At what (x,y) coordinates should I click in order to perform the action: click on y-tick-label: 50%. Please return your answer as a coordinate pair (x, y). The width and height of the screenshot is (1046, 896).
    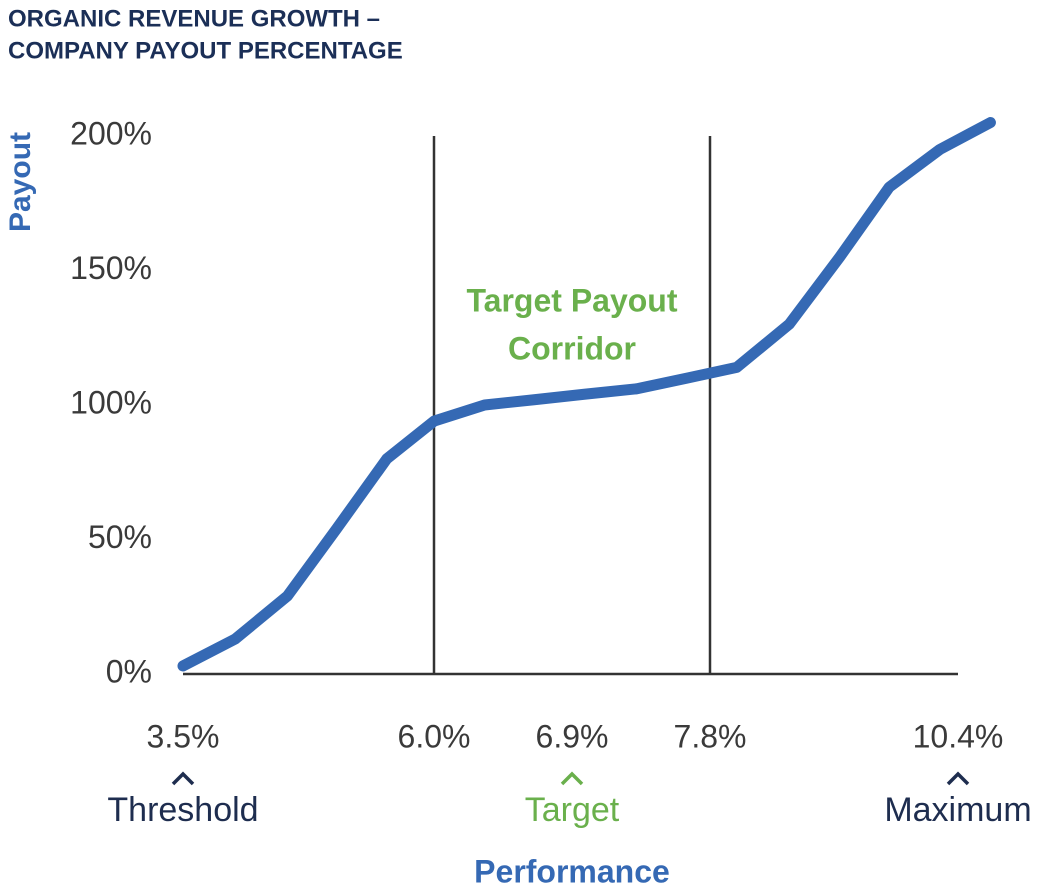
    Looking at the image, I should click on (120, 537).